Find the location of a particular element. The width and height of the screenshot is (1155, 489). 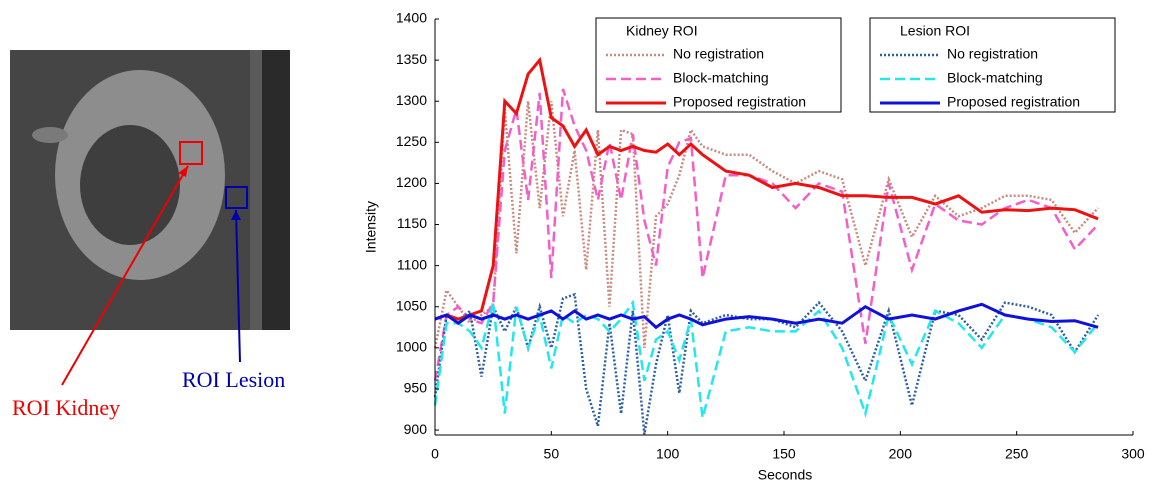

y-tick-label: 1100 is located at coordinates (412, 264).